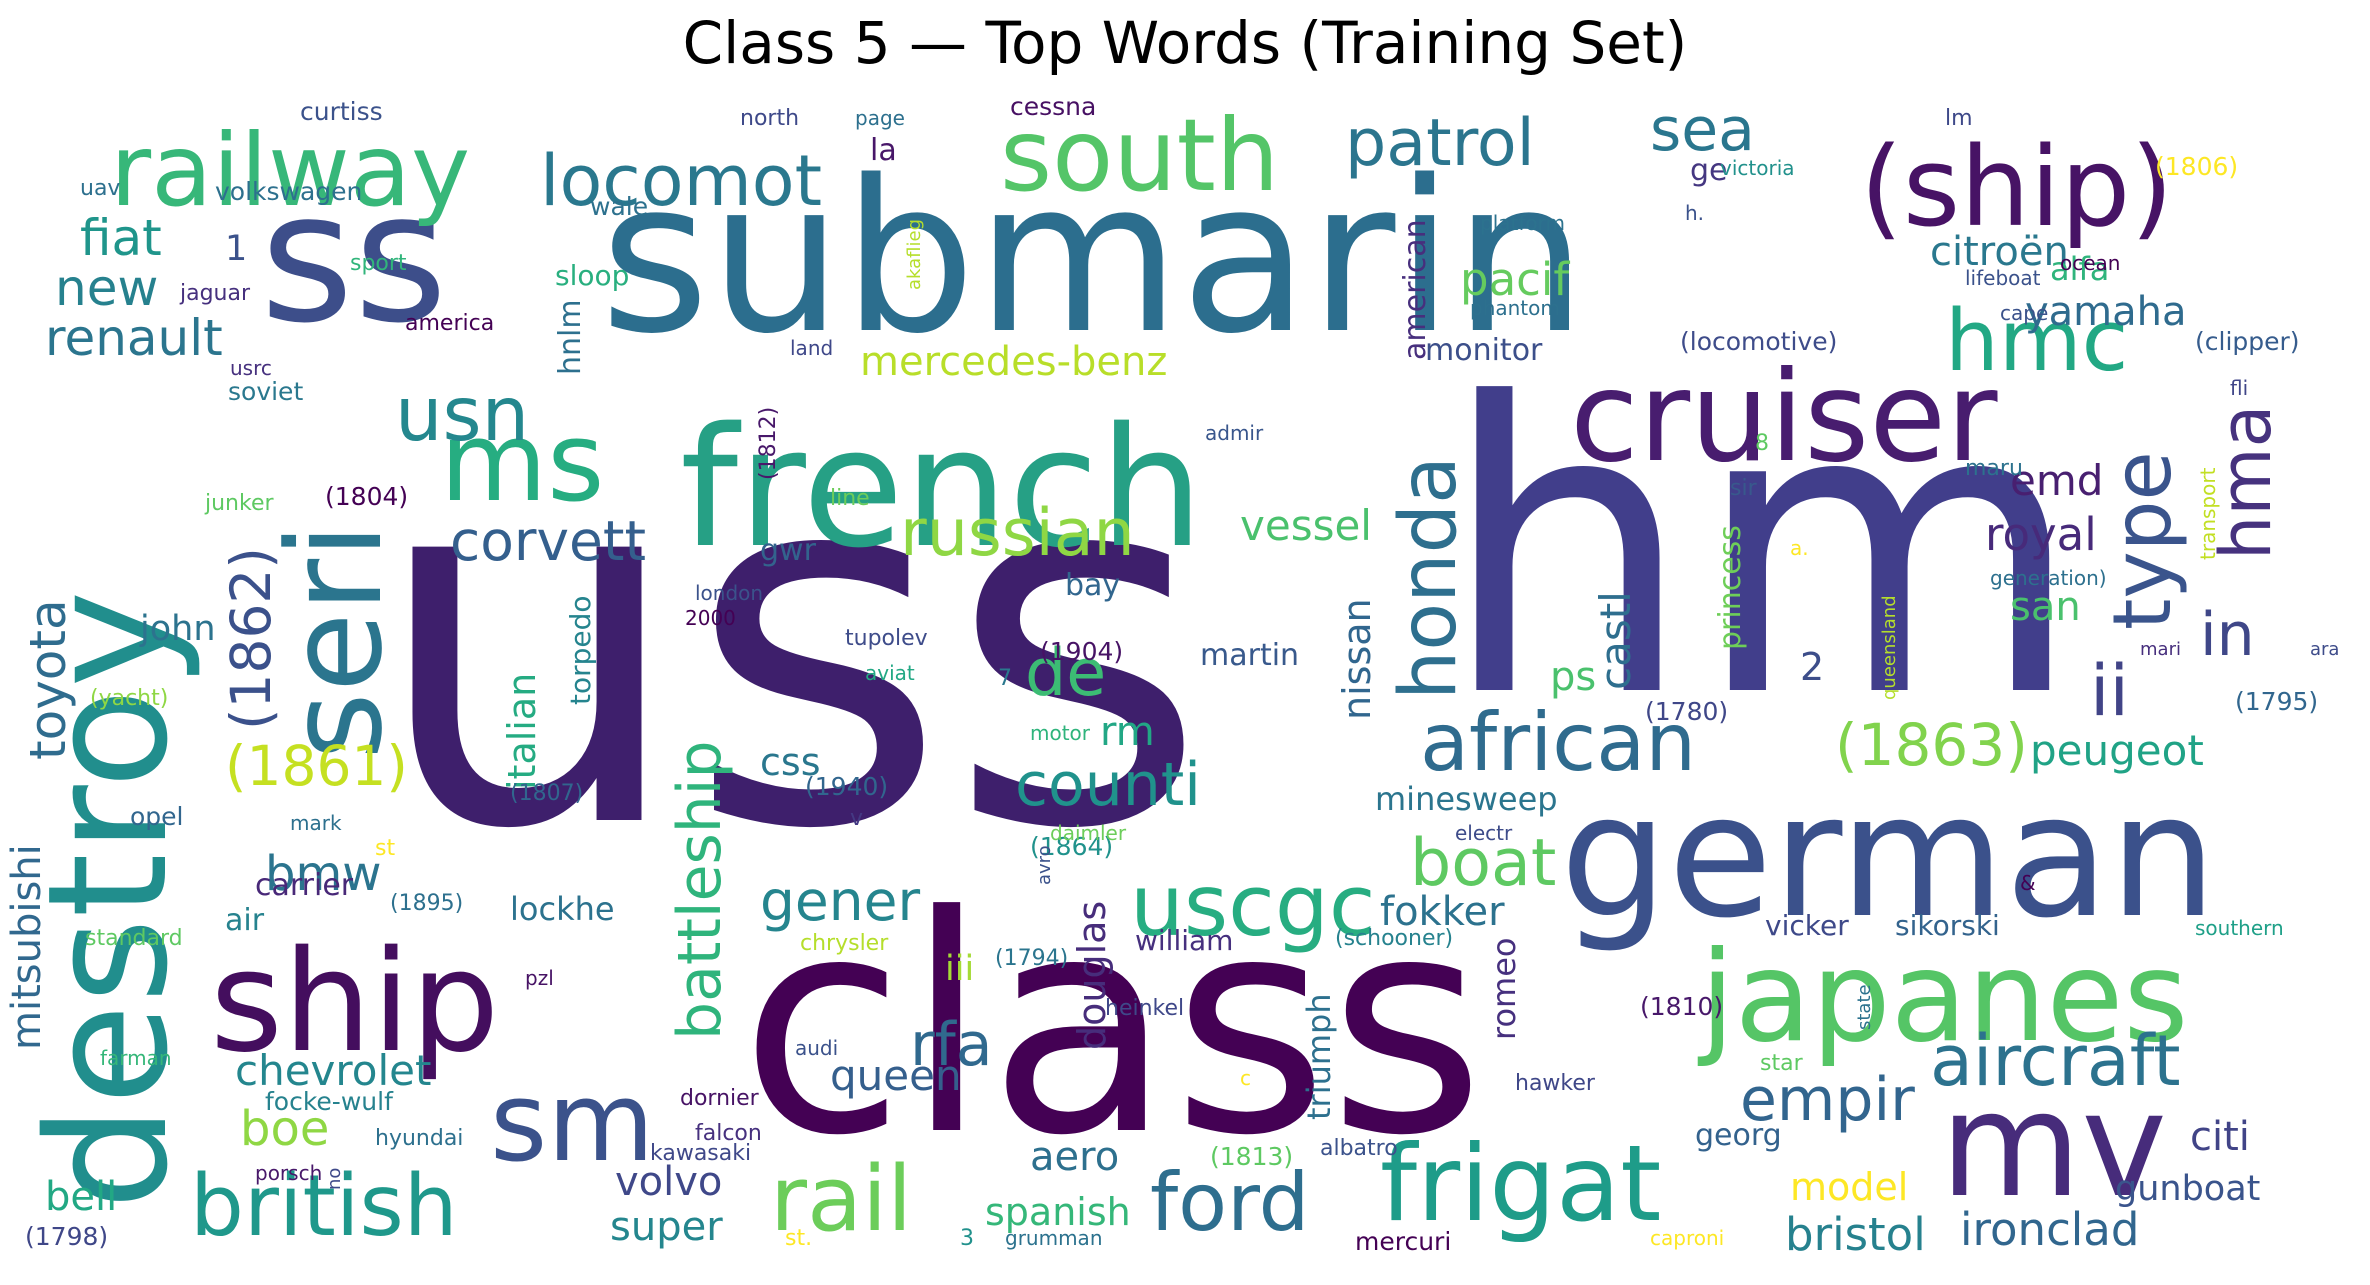  I want to click on word-hnlm: hnlm, so click(570, 337).